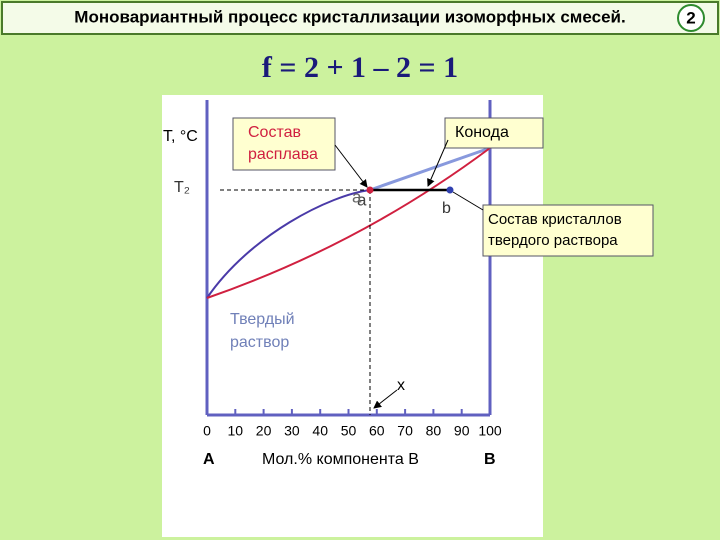  I want to click on liquidus, so click(348, 223).